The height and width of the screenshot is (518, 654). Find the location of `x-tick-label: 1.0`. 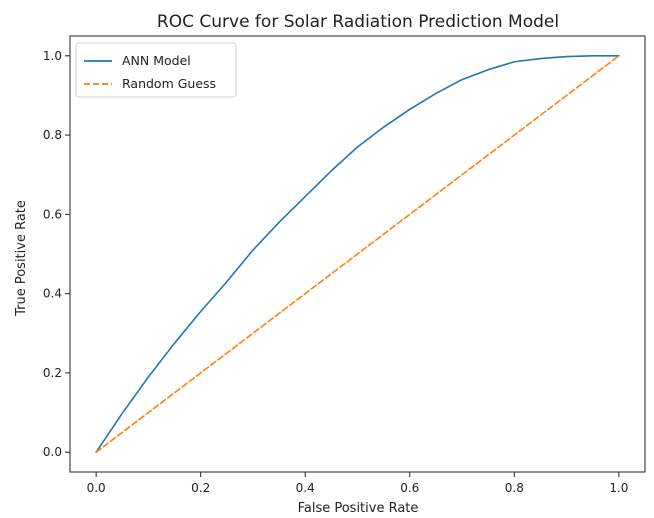

x-tick-label: 1.0 is located at coordinates (618, 488).